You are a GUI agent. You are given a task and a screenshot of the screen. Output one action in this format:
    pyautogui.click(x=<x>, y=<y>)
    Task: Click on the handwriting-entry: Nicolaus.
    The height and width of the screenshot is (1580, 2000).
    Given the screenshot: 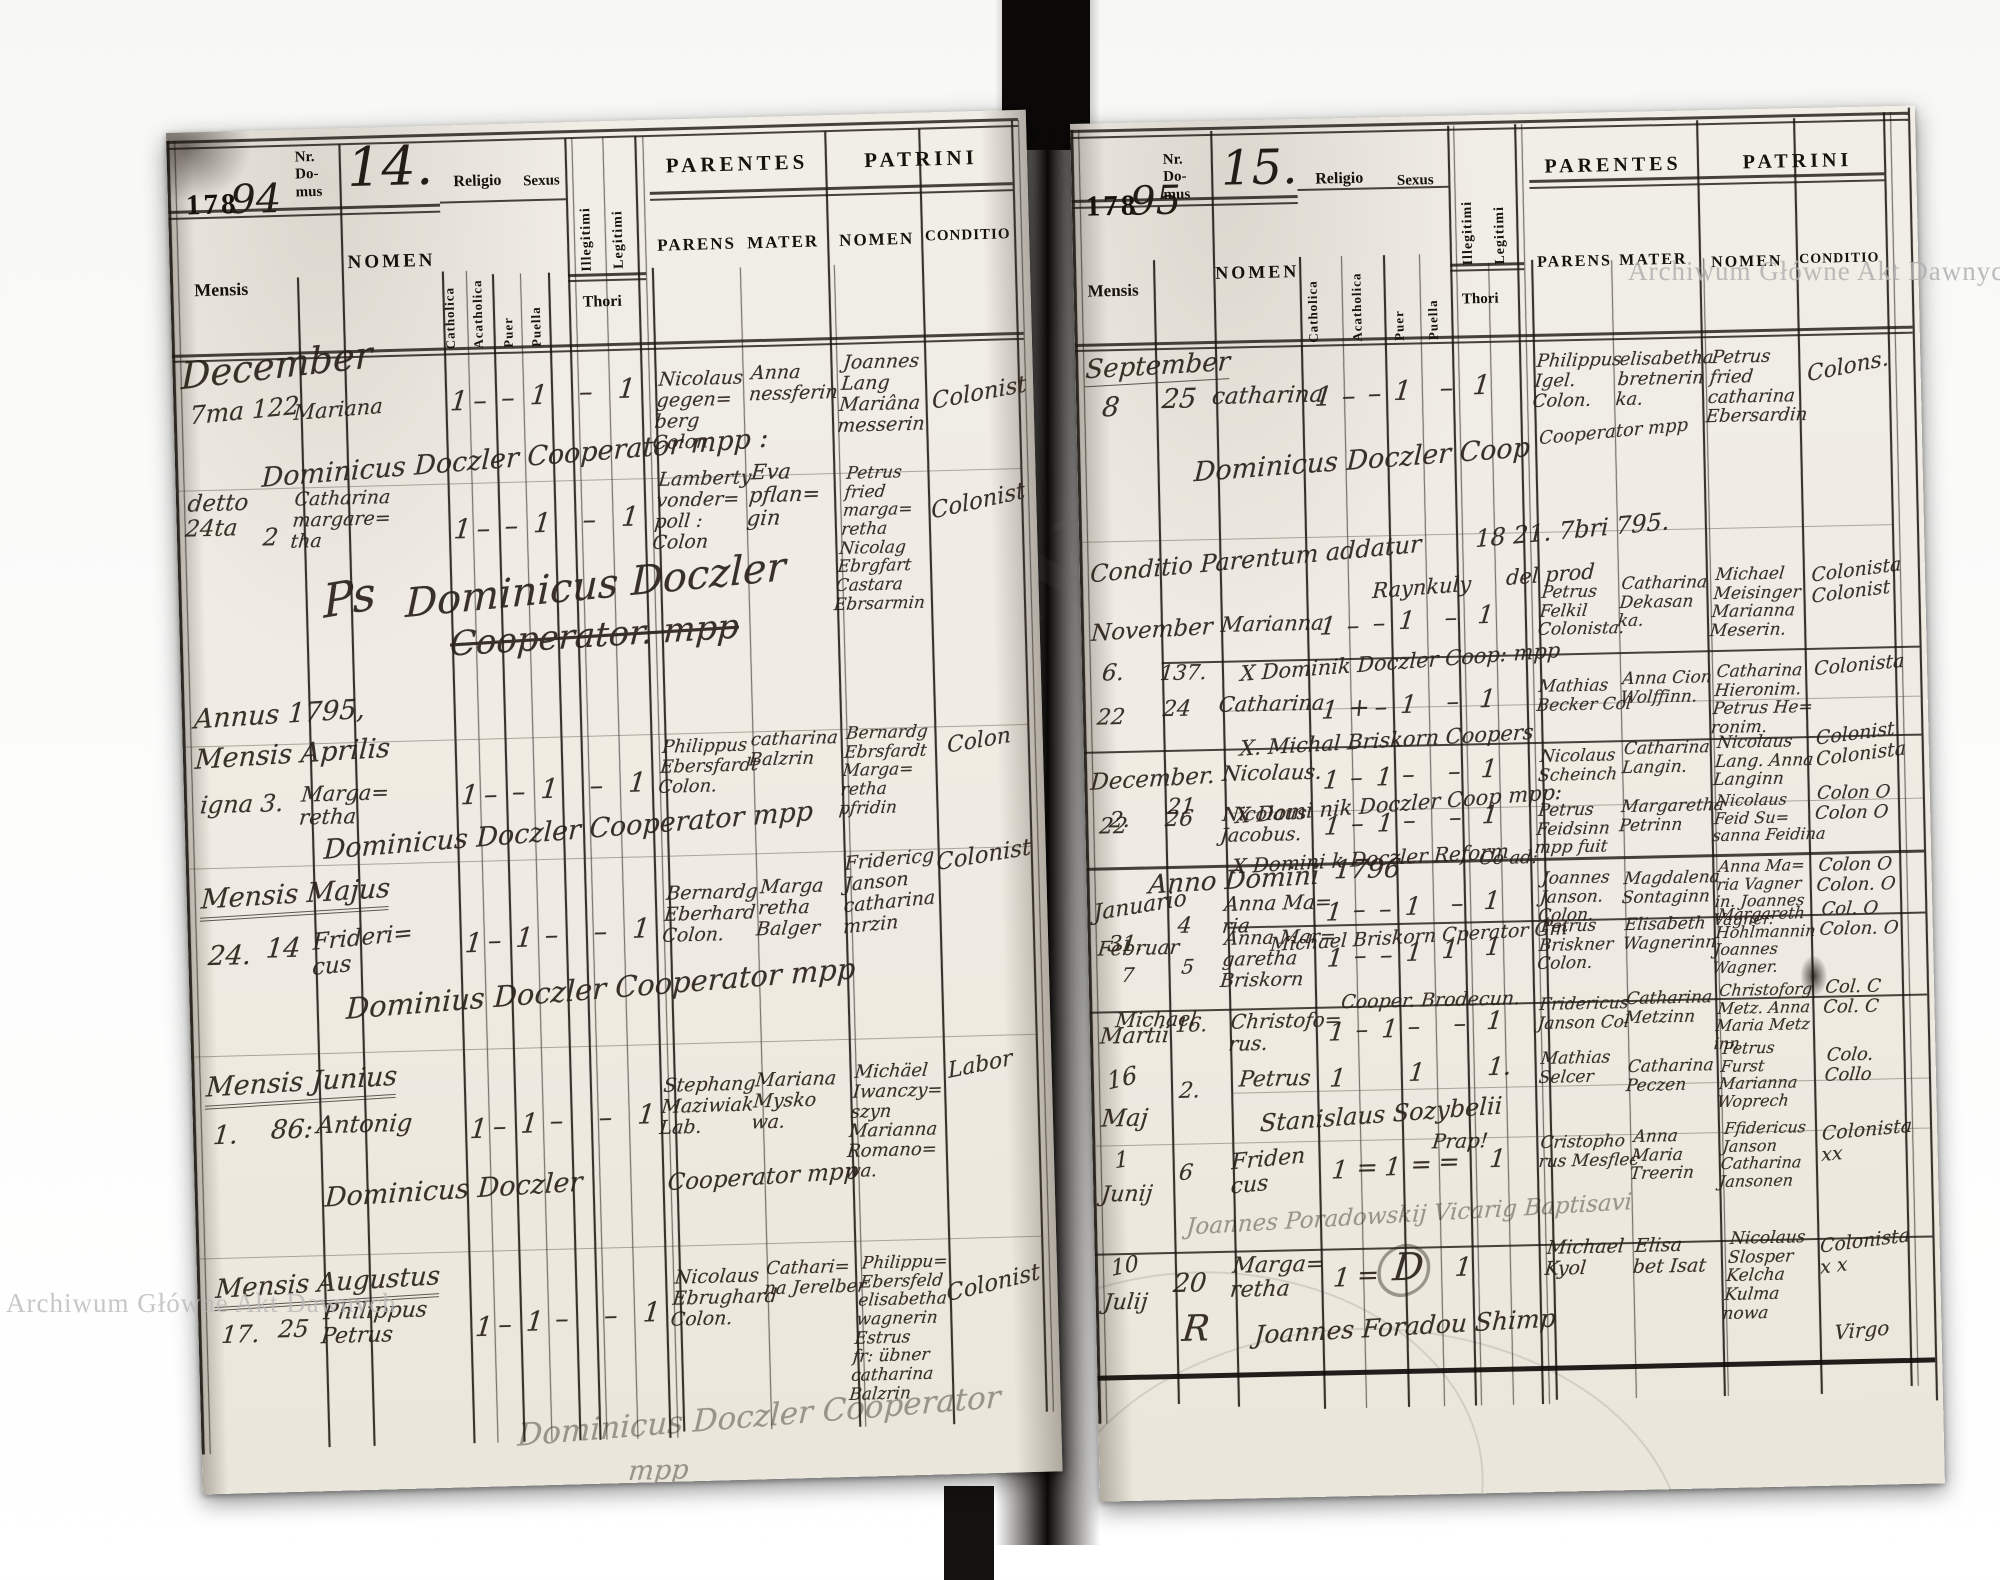 What is the action you would take?
    pyautogui.click(x=1272, y=772)
    